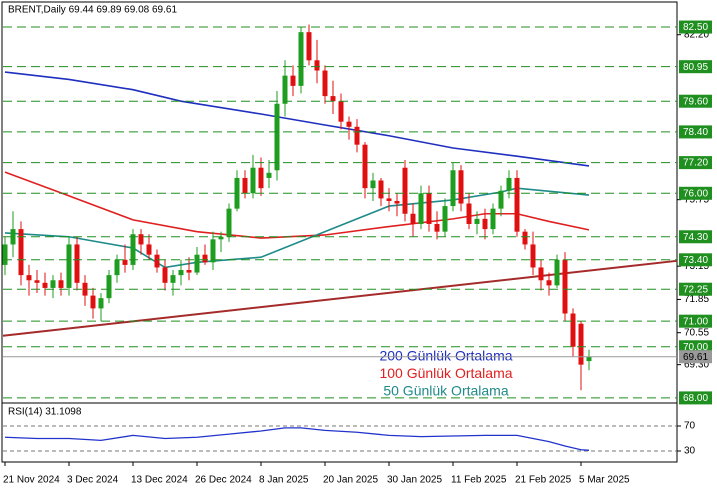 The width and height of the screenshot is (717, 498). Describe the element at coordinates (93, 480) in the screenshot. I see `x-tick-label: 3 Dec 2024` at that location.